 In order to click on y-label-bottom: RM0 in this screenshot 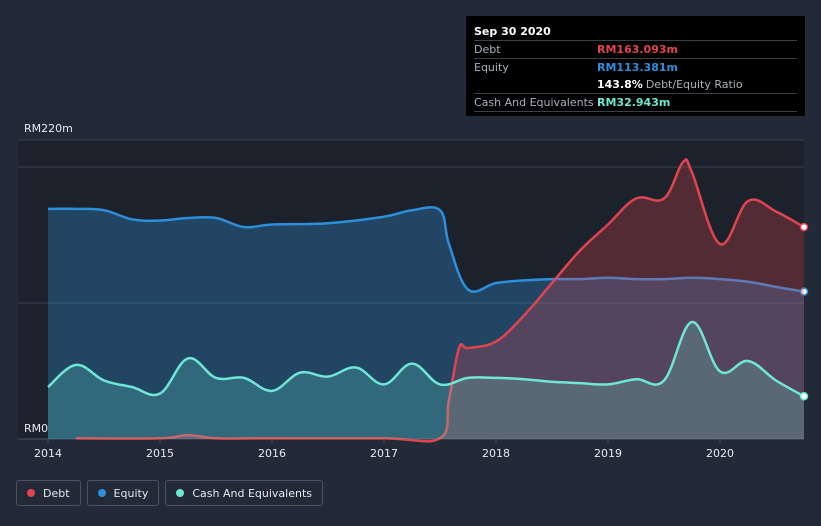, I will do `click(36, 428)`.